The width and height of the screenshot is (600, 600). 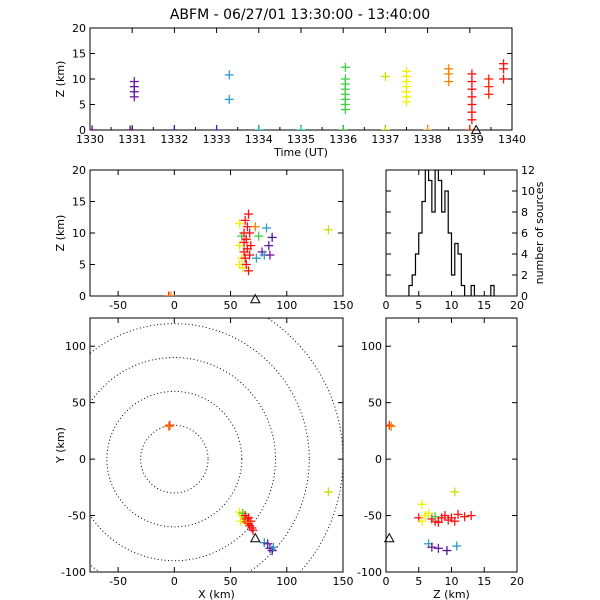 I want to click on y-axis-label: Z (km), so click(x=60, y=79).